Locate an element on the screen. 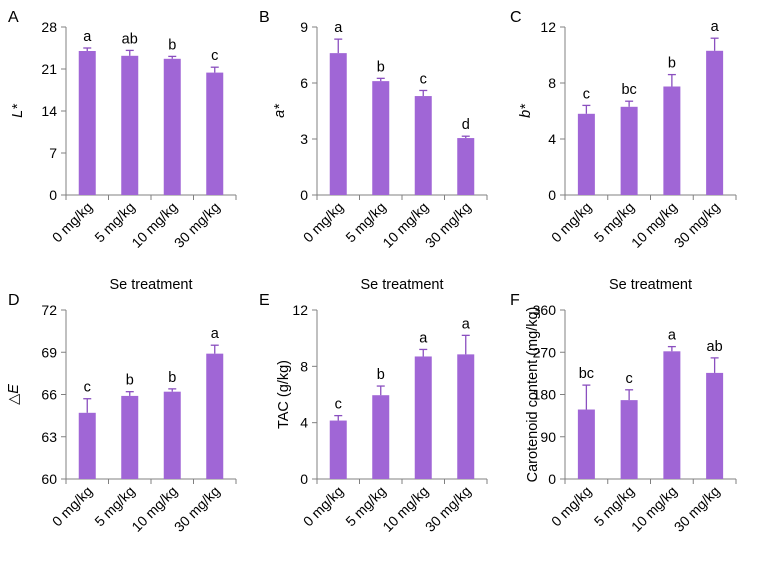 This screenshot has width=767, height=562. y-tick-label: 63 is located at coordinates (49, 437).